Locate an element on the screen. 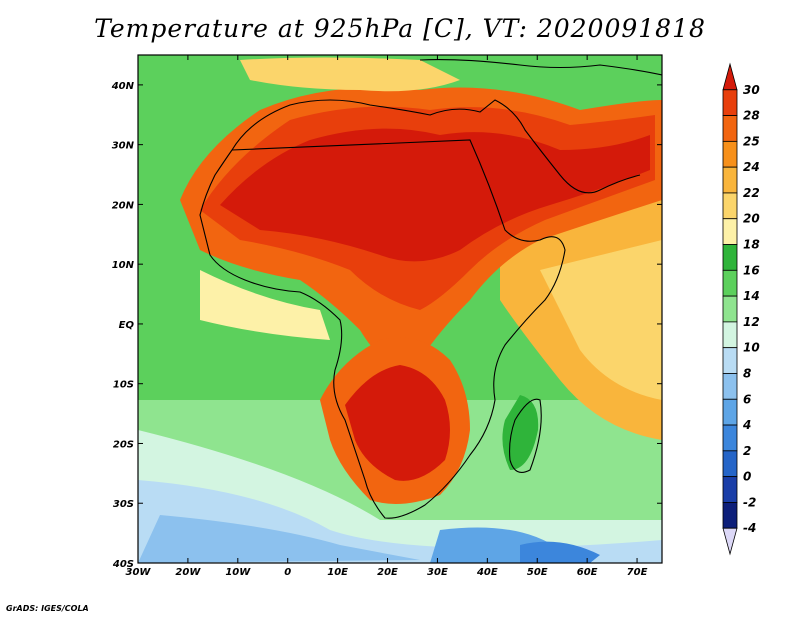  colorbar-label: 6 is located at coordinates (747, 399).